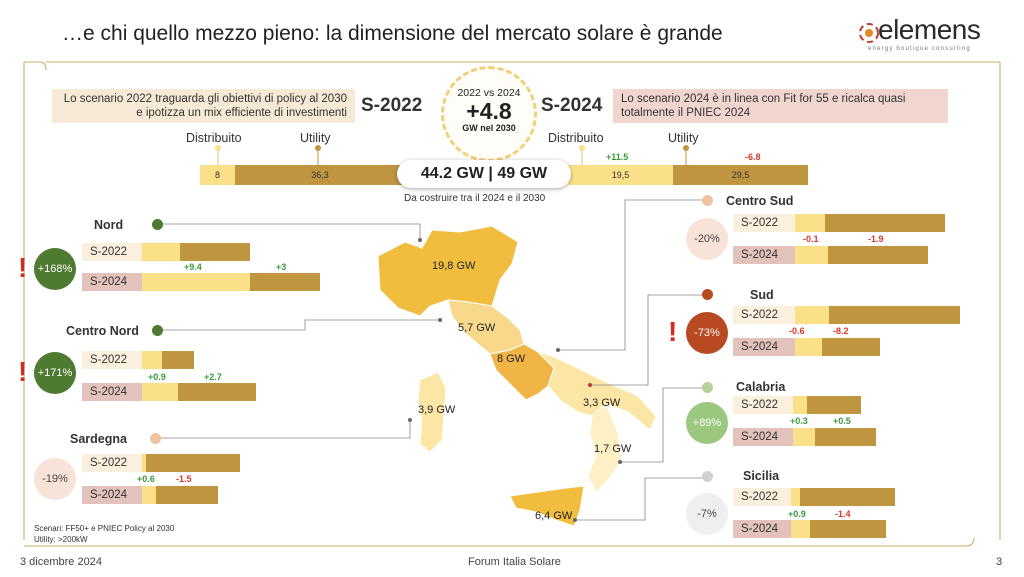 The width and height of the screenshot is (1024, 577). I want to click on region-dot-centro-sud, so click(707, 200).